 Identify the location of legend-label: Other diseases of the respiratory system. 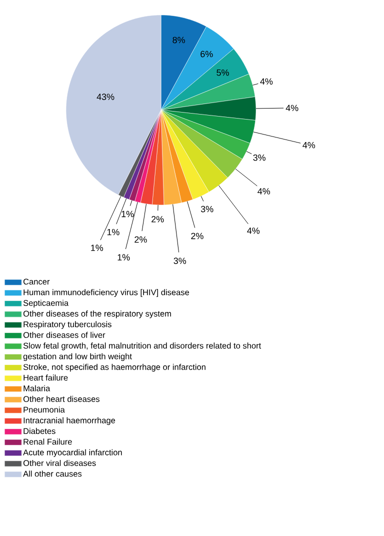
(97, 314).